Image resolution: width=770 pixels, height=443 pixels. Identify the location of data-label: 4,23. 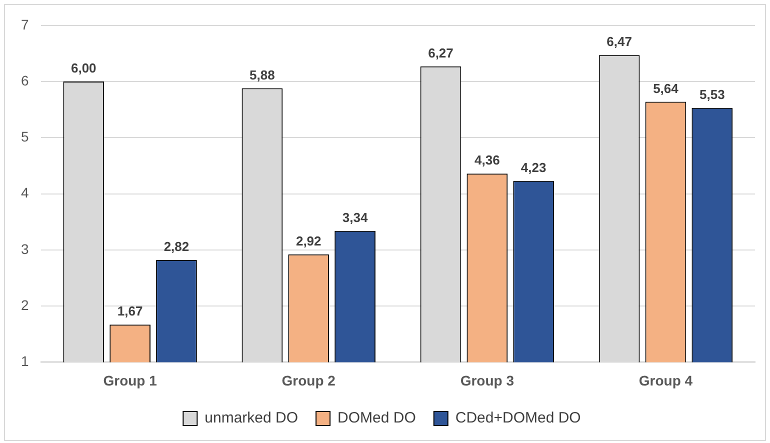
(533, 167).